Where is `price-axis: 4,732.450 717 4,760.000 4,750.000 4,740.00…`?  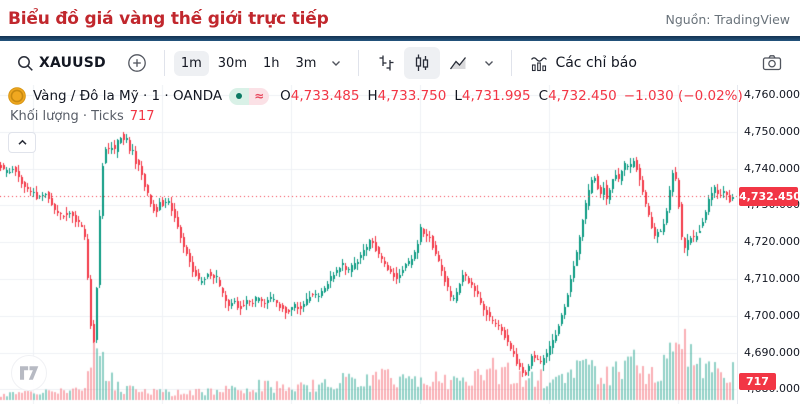
price-axis: 4,732.450 717 4,760.000 4,750.000 4,740.00… is located at coordinates (768, 244).